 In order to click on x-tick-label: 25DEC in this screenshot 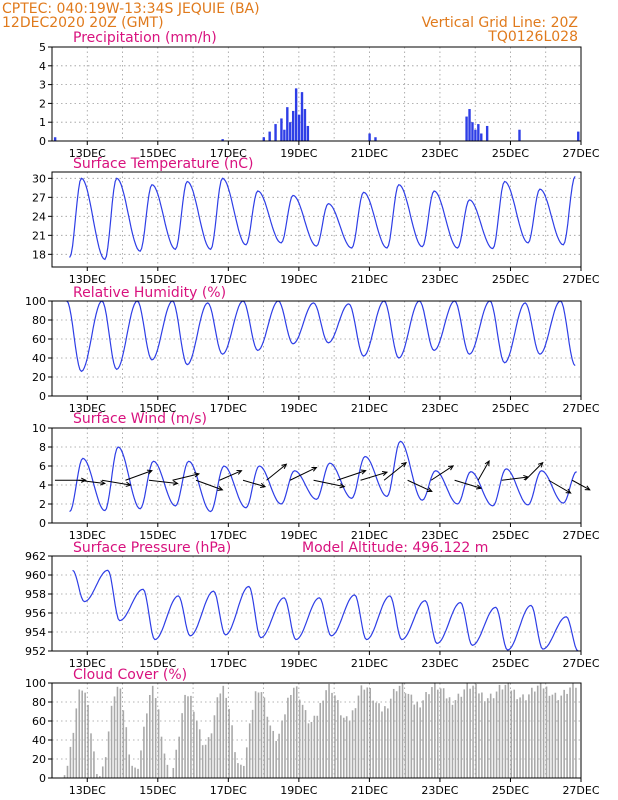, I will do `click(510, 408)`.